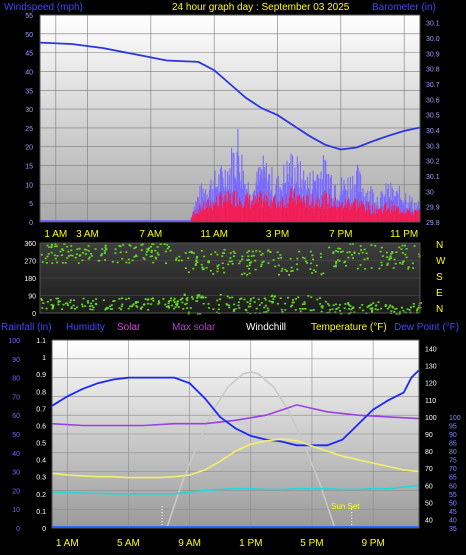  Describe the element at coordinates (29, 148) in the screenshot. I see `windspeed-tick-label: 20` at that location.